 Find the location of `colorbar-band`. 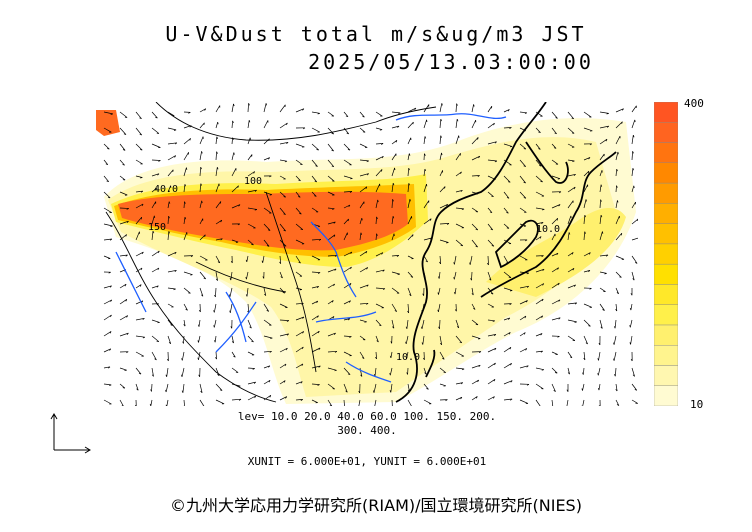

colorbar-band is located at coordinates (666, 375).